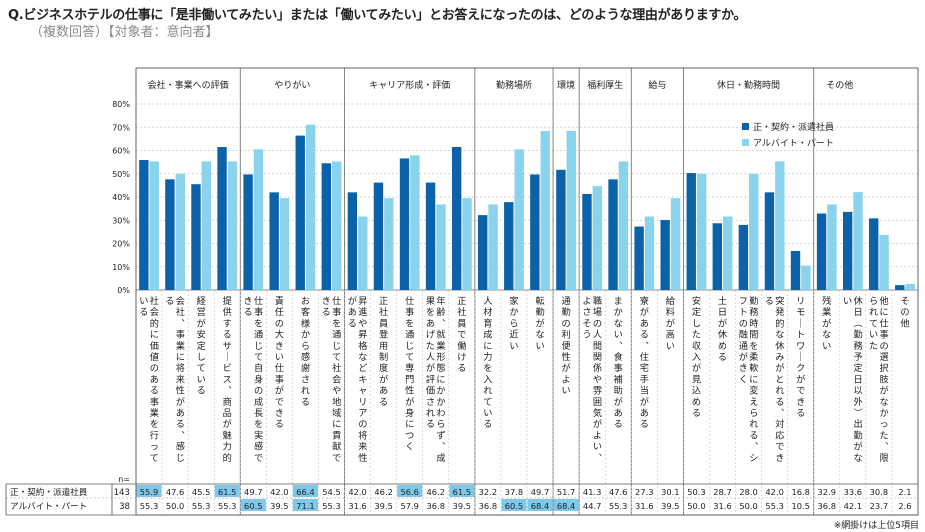 Image resolution: width=925 pixels, height=532 pixels. What do you see at coordinates (793, 143) in the screenshot?
I see `legend-label: アルバイト・パート` at bounding box center [793, 143].